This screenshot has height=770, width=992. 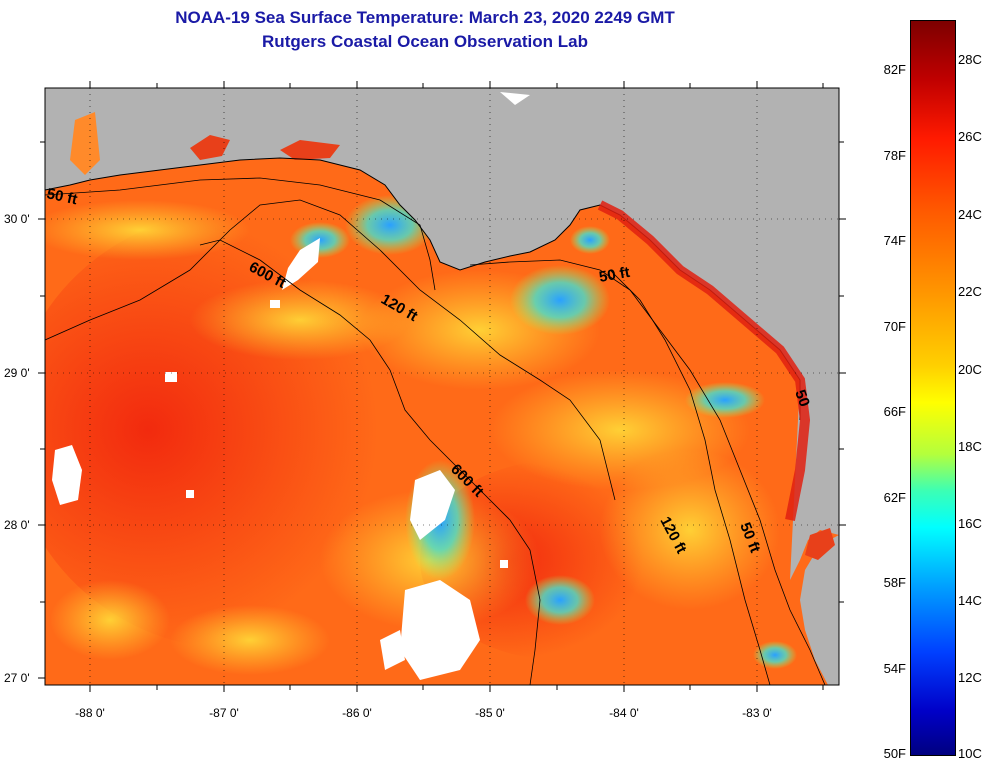 What do you see at coordinates (224, 713) in the screenshot?
I see `lon-label: -87 0'` at bounding box center [224, 713].